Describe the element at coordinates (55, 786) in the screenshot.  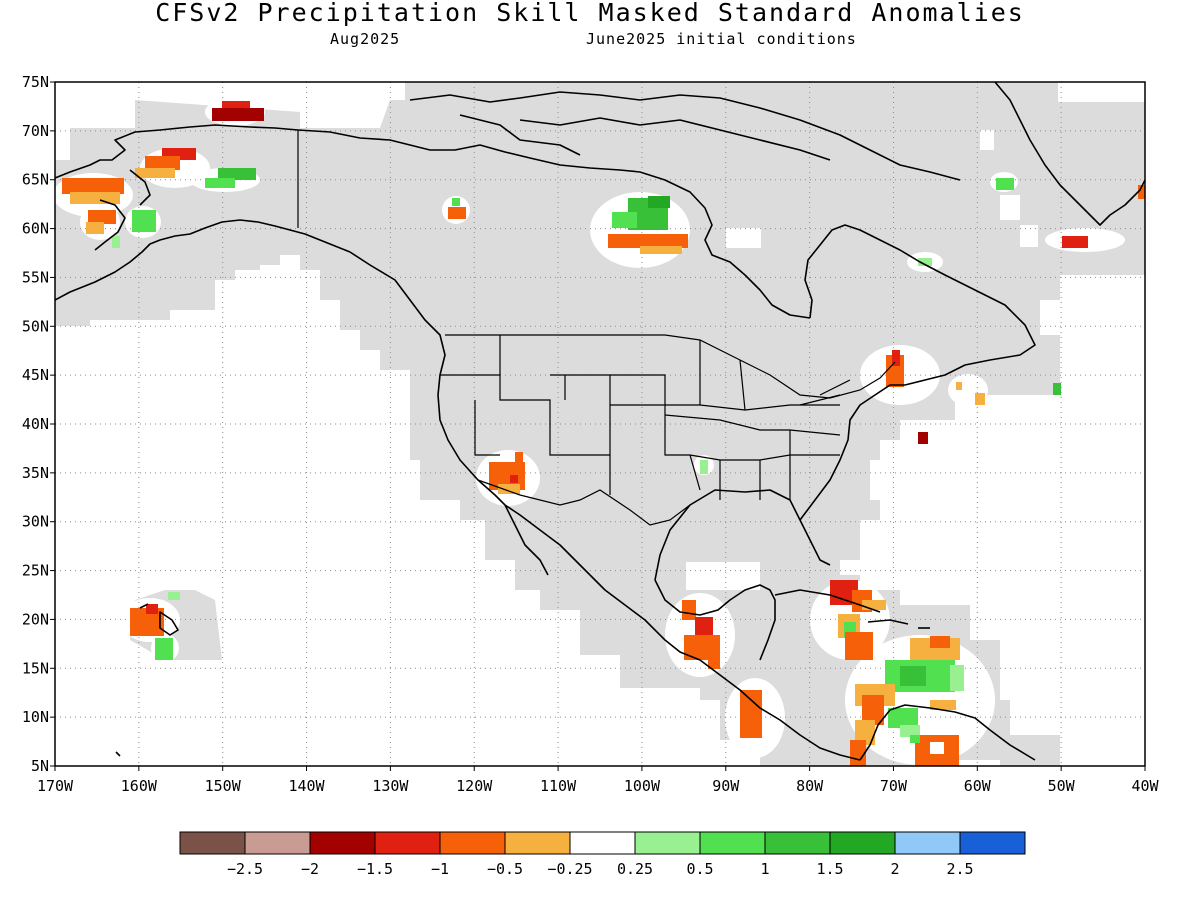
I see `lon-label: 170W` at that location.